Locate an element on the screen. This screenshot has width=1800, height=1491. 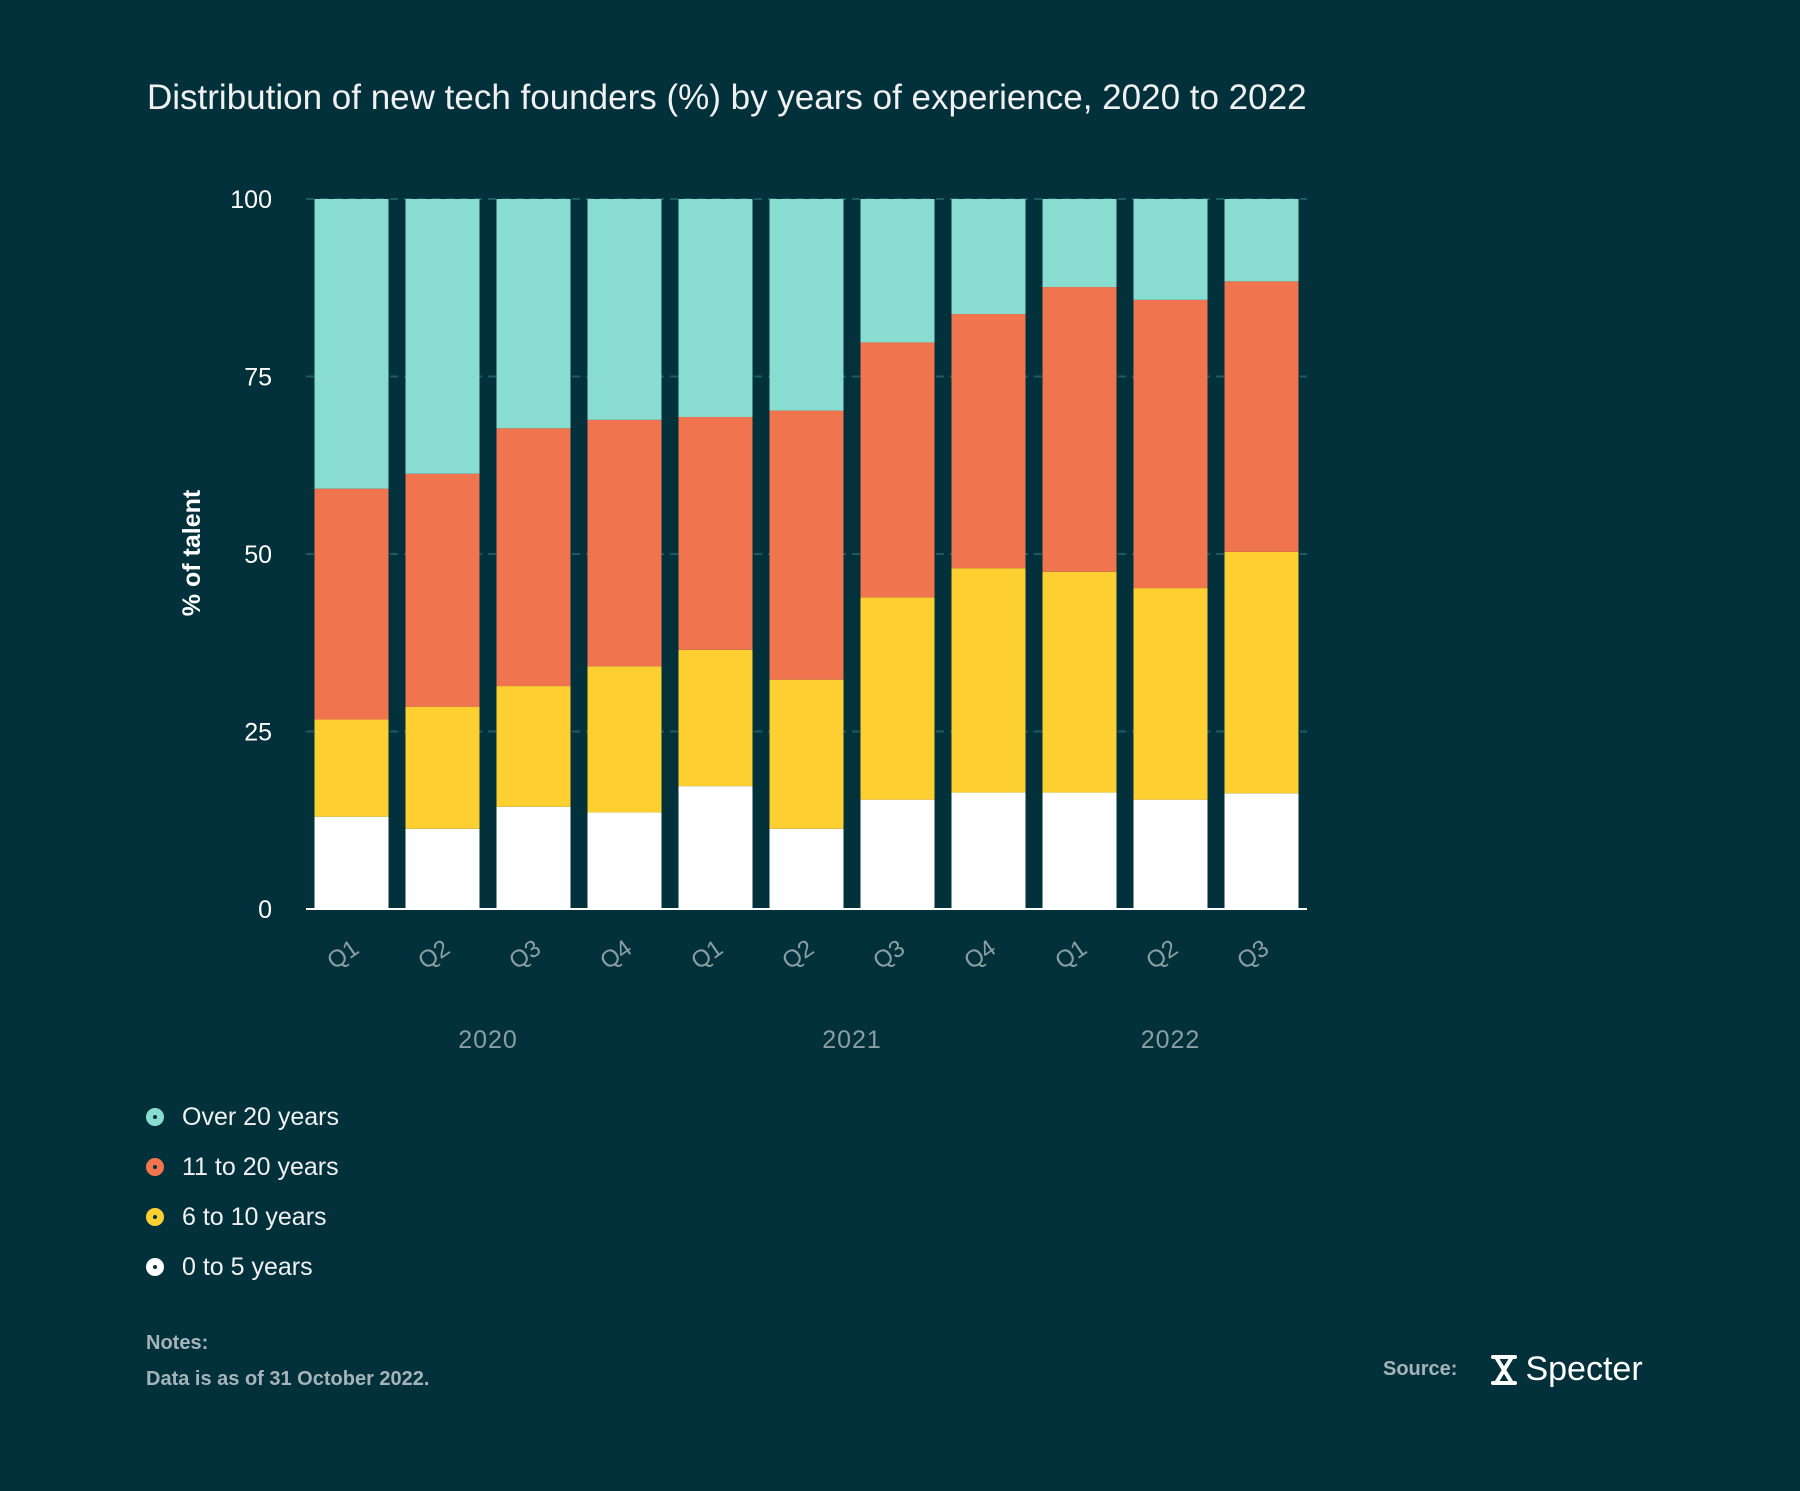
notes-text: Data is as of 31 October 2022. is located at coordinates (288, 1379).